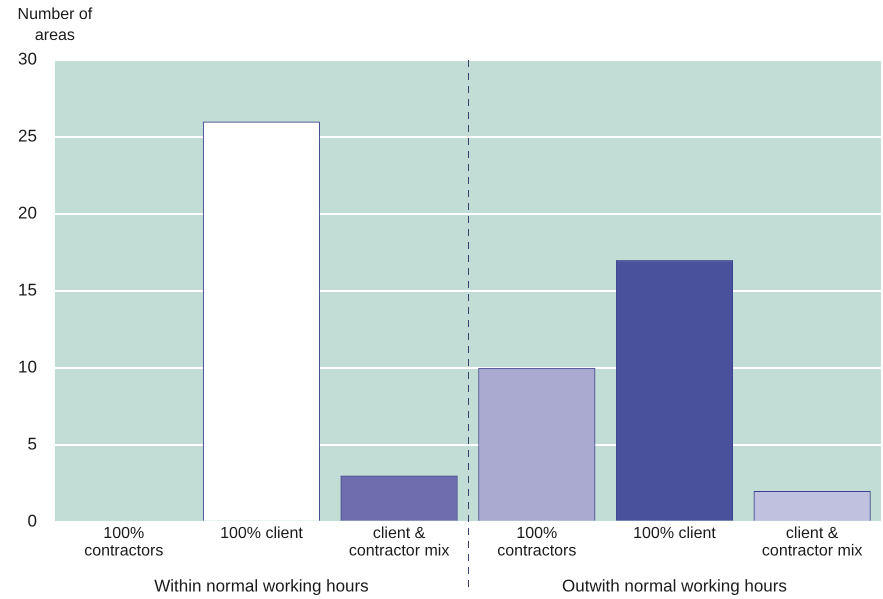 The image size is (883, 599). What do you see at coordinates (27, 213) in the screenshot?
I see `y-tick-label: 20` at bounding box center [27, 213].